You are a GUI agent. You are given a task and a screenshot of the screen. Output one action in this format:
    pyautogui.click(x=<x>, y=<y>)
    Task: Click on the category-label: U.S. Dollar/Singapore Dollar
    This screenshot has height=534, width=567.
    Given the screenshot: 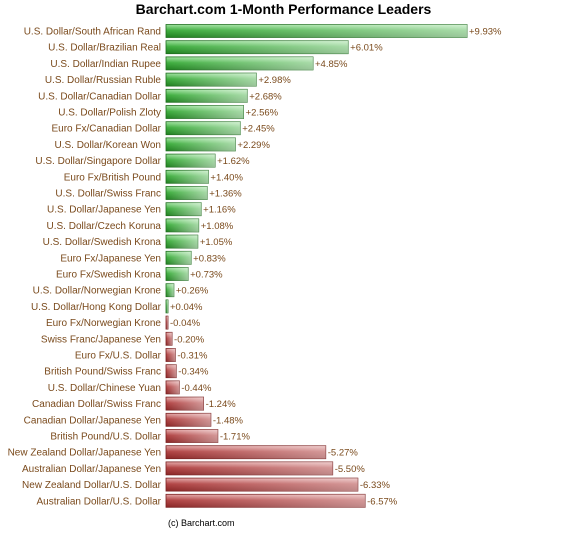 What is the action you would take?
    pyautogui.click(x=98, y=161)
    